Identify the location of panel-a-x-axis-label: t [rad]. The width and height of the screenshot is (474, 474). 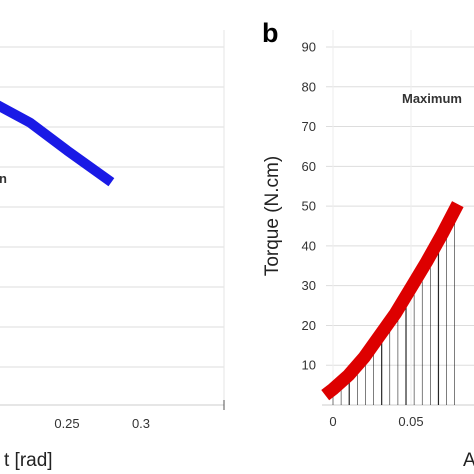
(28, 460).